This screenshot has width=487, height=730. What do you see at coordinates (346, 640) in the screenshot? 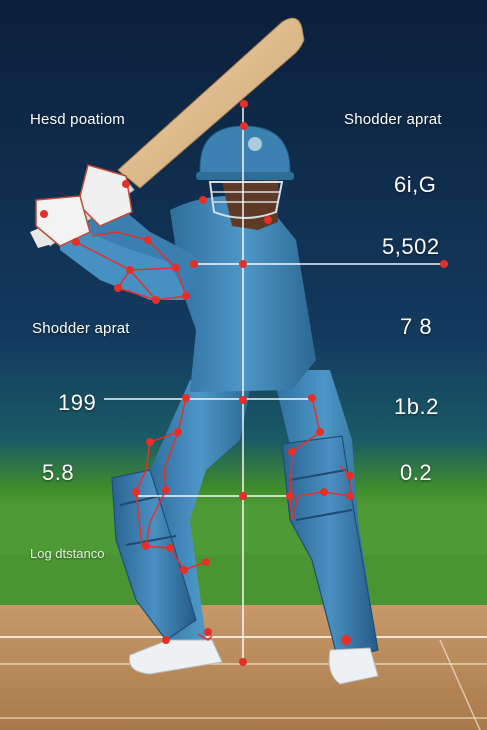
I see `keypoint-ankle-right` at bounding box center [346, 640].